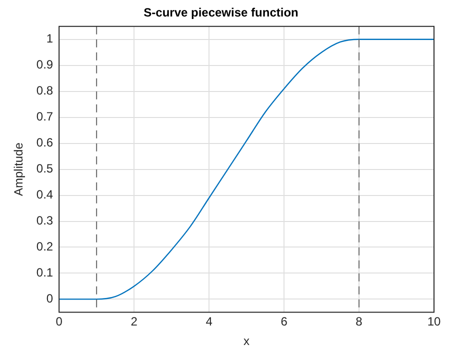  What do you see at coordinates (284, 321) in the screenshot?
I see `x-tick-label: 6` at bounding box center [284, 321].